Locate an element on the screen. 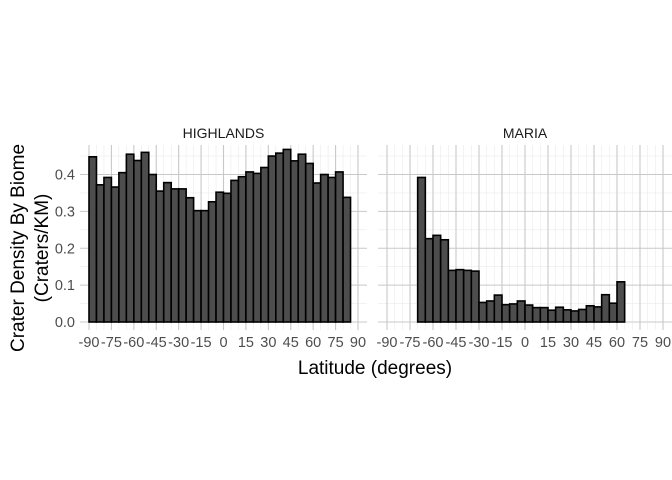 This screenshot has height=480, width=672. x-tick-label: 45 is located at coordinates (291, 343).